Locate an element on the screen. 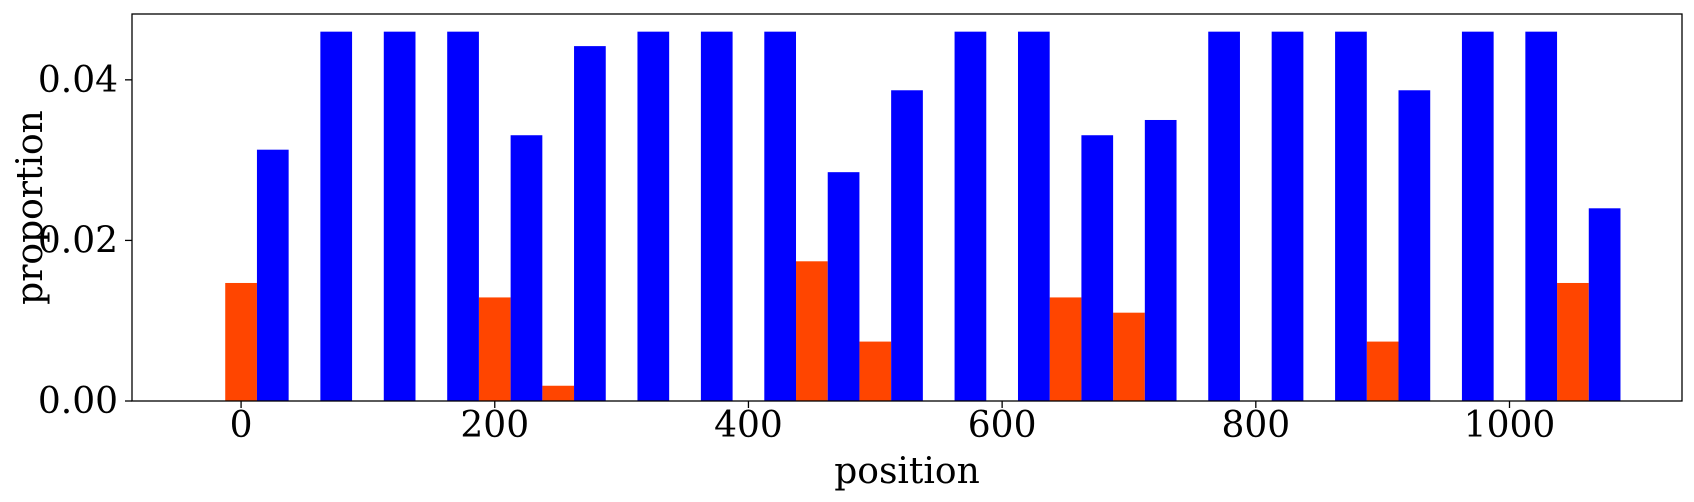 Image resolution: width=1694 pixels, height=502 pixels. y-axis-label: proportion is located at coordinates (30, 207).